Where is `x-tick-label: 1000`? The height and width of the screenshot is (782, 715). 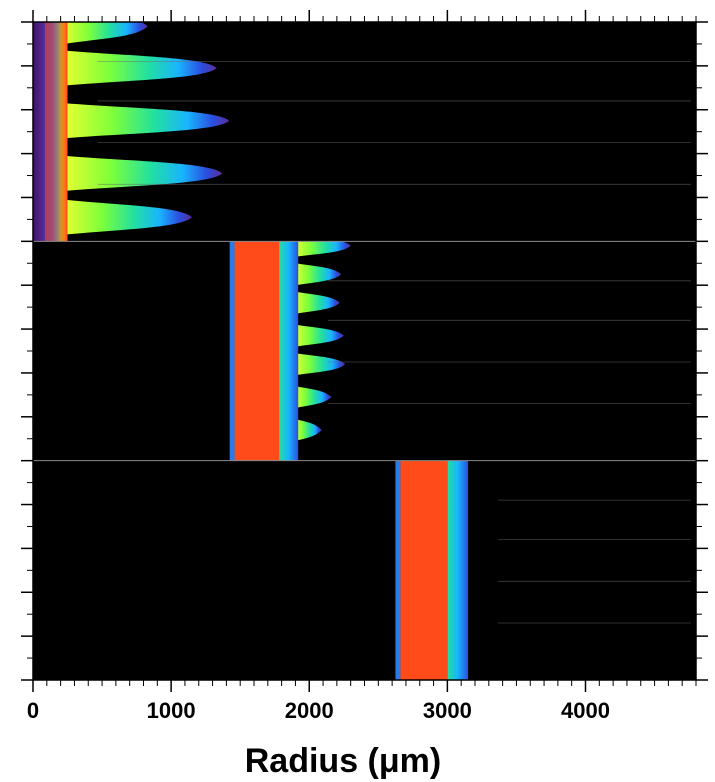
x-tick-label: 1000 is located at coordinates (171, 710).